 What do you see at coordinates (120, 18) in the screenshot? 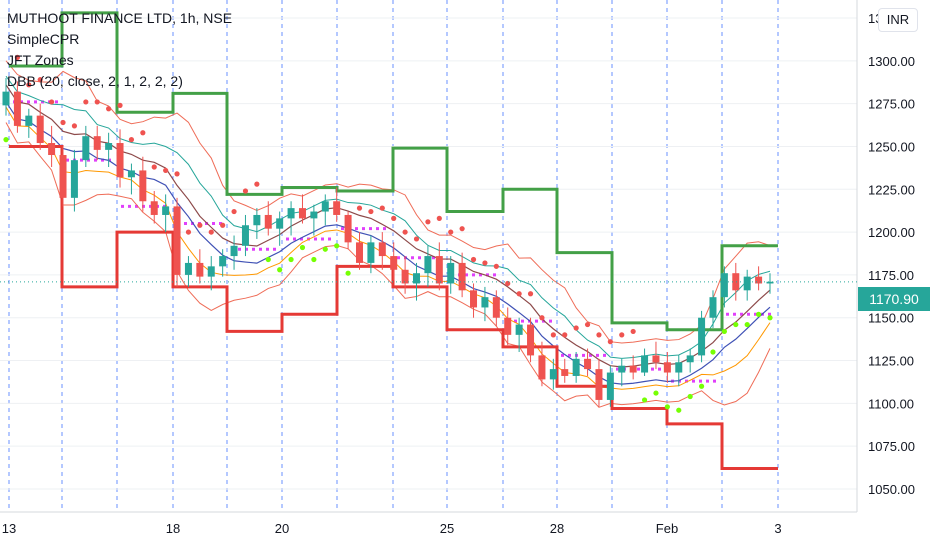
I see `symbol-title: MUTHOOT FINANCE LTD, 1h, NSE` at bounding box center [120, 18].